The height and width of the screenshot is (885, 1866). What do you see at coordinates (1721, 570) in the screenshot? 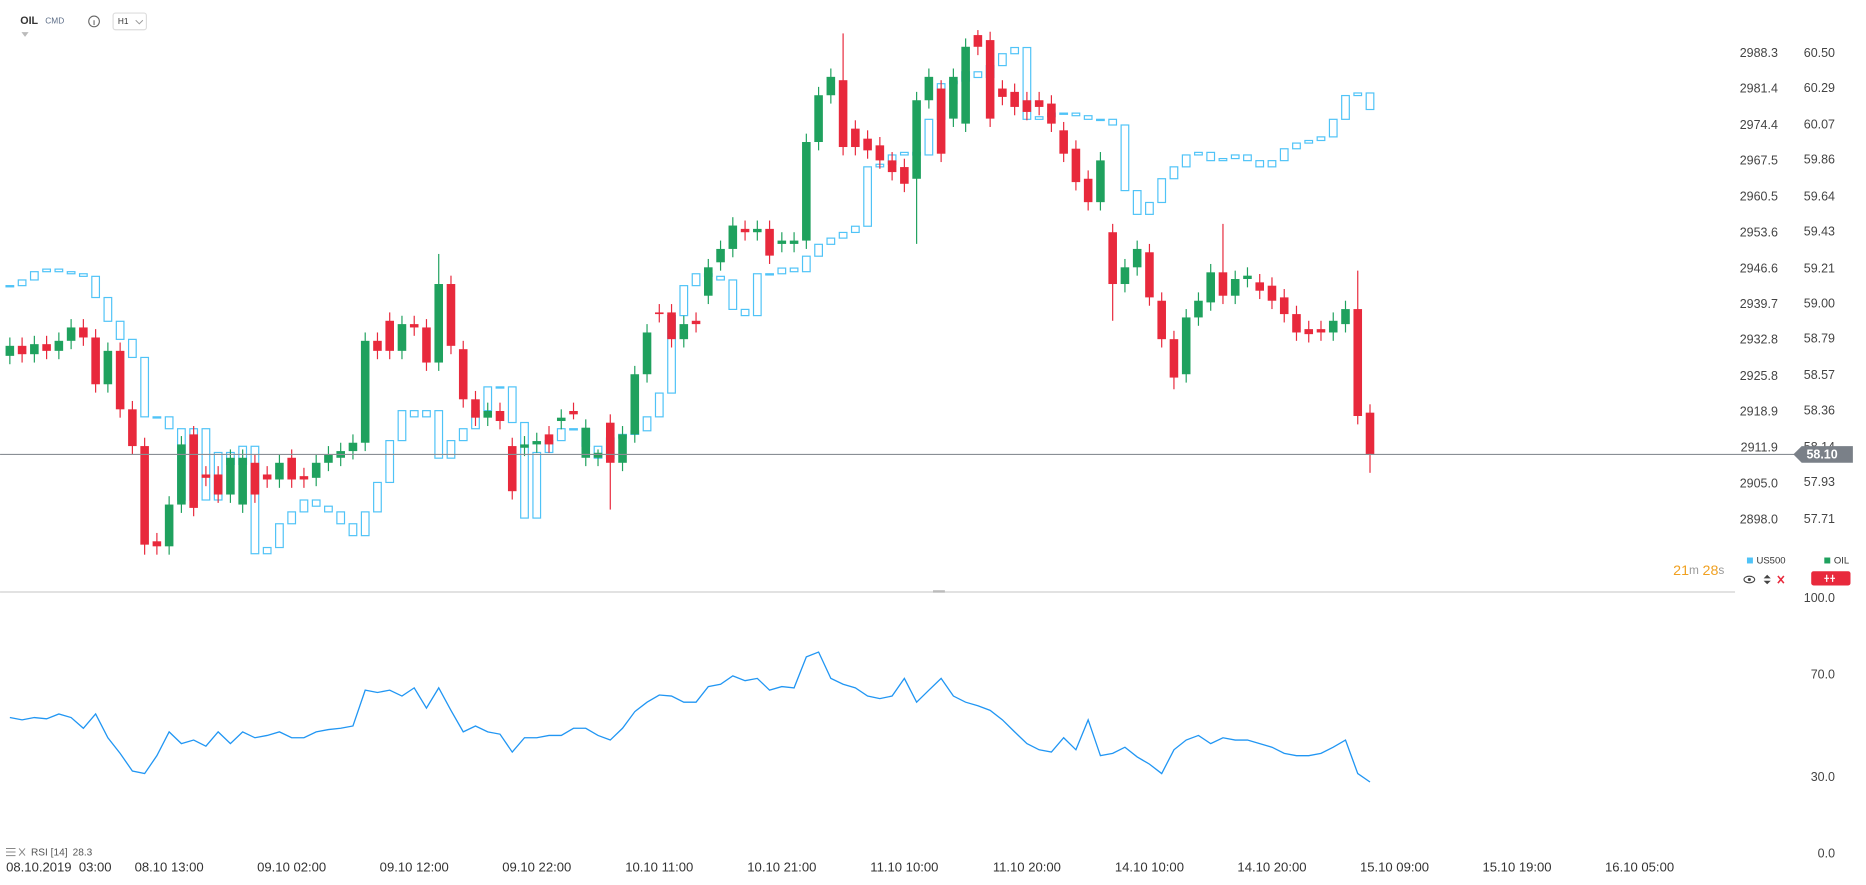
I see `countdown-seconds-unit: s` at bounding box center [1721, 570].